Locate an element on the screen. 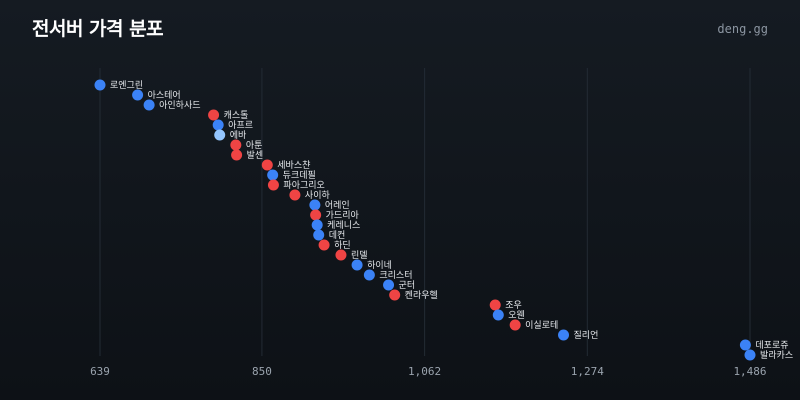  x-axis-ticks: 639 850 1,062 1,274 1,486 is located at coordinates (428, 371).